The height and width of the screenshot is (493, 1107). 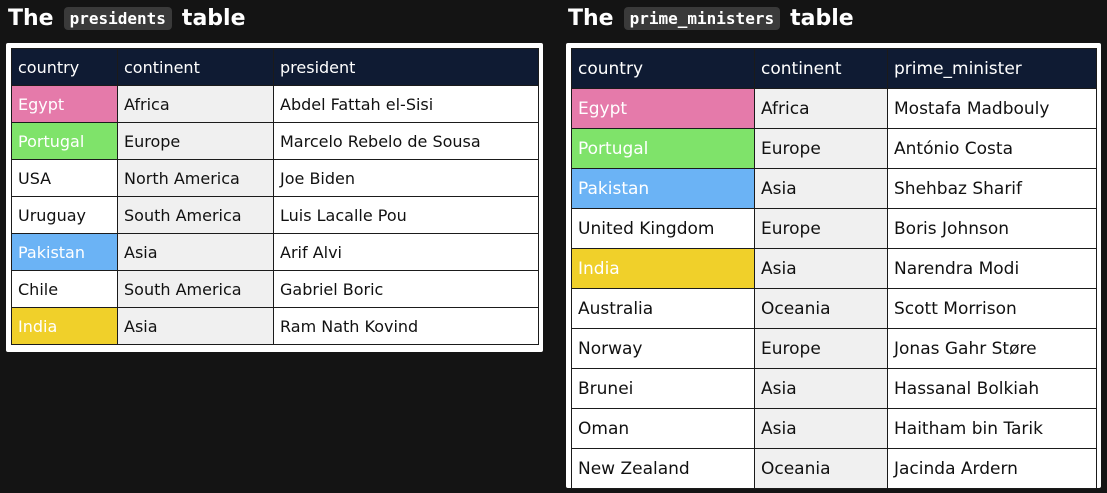 I want to click on table-row: Australia Oceania Scott Morrison, so click(x=834, y=308).